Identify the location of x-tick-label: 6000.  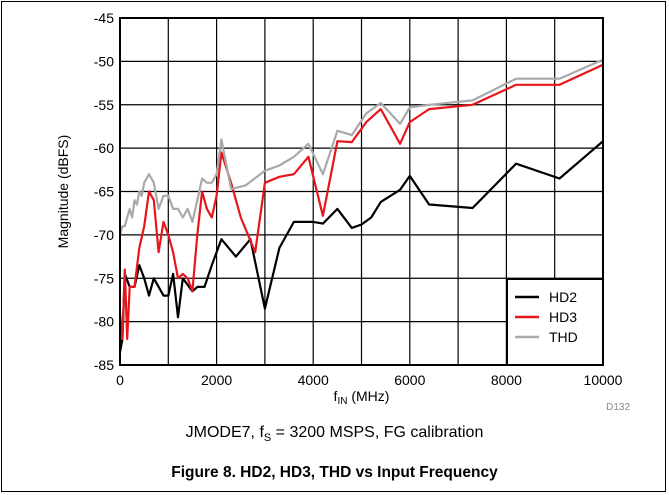
(409, 380).